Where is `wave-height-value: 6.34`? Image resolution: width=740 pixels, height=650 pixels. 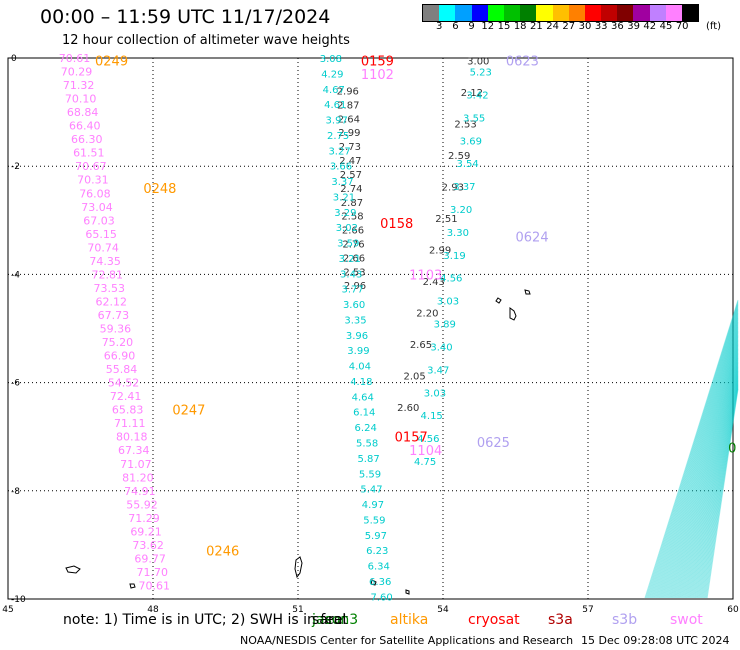
wave-height-value: 6.34 is located at coordinates (379, 567).